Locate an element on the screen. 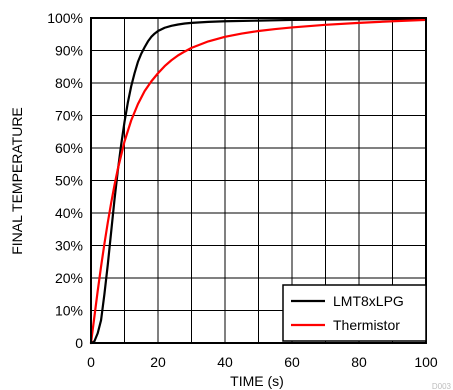 Image resolution: width=453 pixels, height=390 pixels. x-tick-label: 20 is located at coordinates (158, 362).